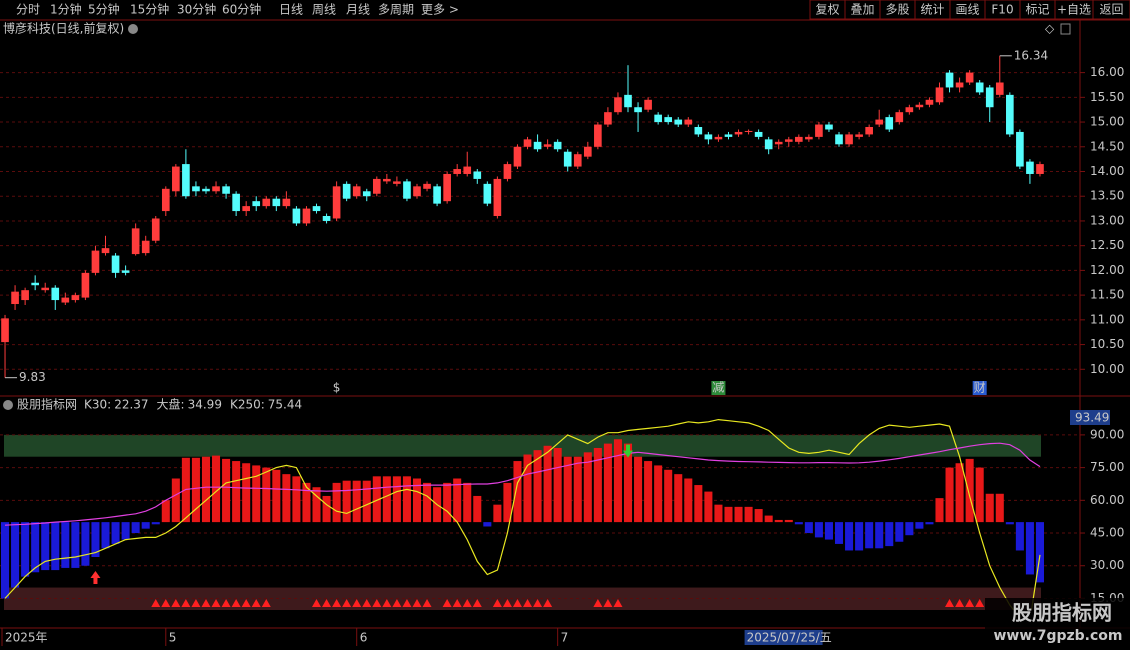 This screenshot has width=1130, height=650. Describe the element at coordinates (1107, 319) in the screenshot. I see `y-tick-label: 11.00` at that location.